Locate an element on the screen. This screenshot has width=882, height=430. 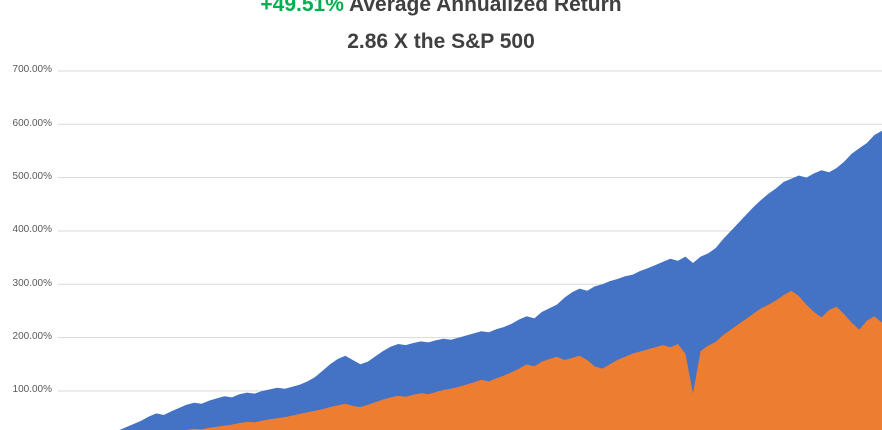
y-axis-label: 100.00% is located at coordinates (32, 389).